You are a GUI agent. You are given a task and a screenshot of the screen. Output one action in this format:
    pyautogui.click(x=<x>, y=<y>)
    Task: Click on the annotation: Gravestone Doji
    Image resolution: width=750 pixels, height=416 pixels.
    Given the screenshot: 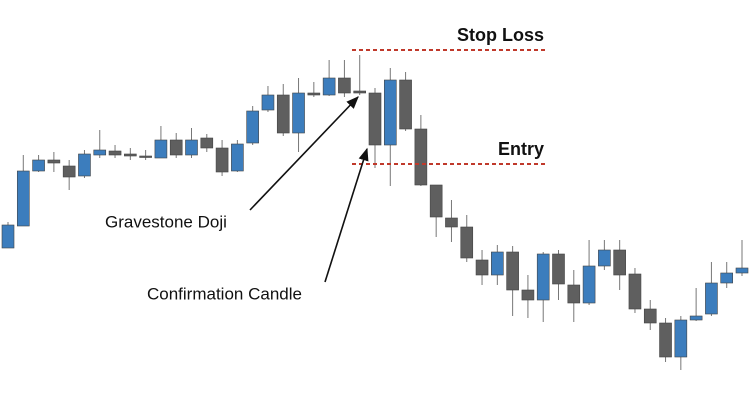 What is the action you would take?
    pyautogui.click(x=166, y=221)
    